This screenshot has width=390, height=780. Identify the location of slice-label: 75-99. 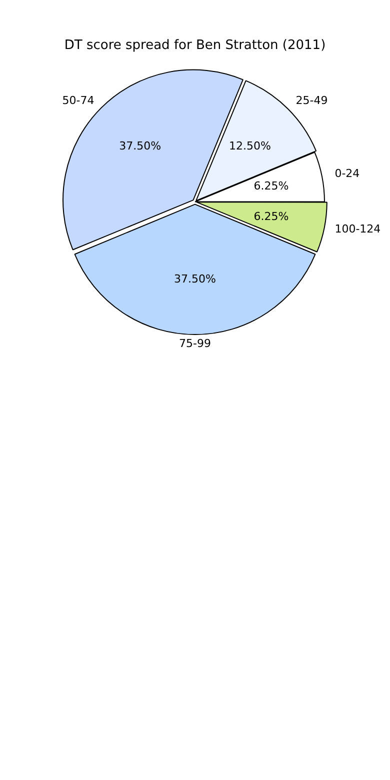
(195, 343).